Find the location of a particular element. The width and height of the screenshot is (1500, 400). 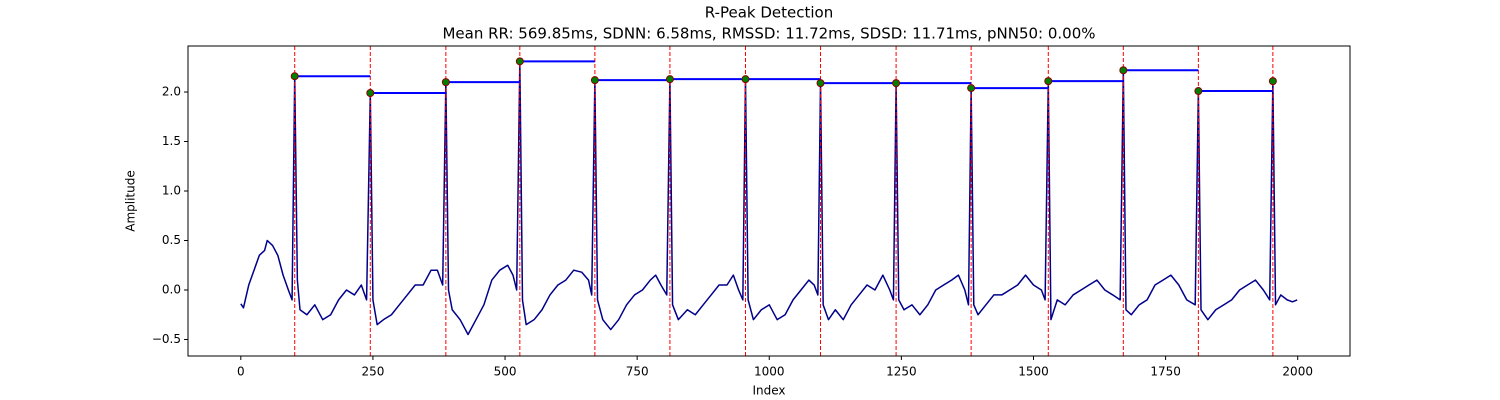

x-tick-label: 500 is located at coordinates (505, 372).